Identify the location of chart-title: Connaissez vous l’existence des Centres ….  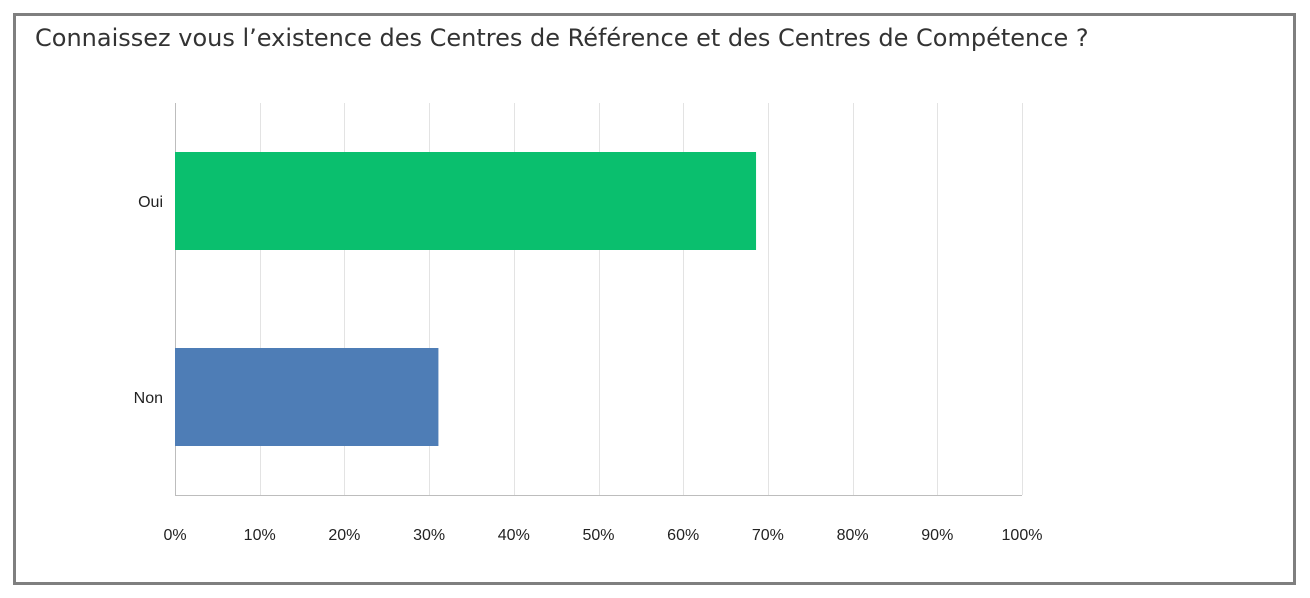
(562, 38).